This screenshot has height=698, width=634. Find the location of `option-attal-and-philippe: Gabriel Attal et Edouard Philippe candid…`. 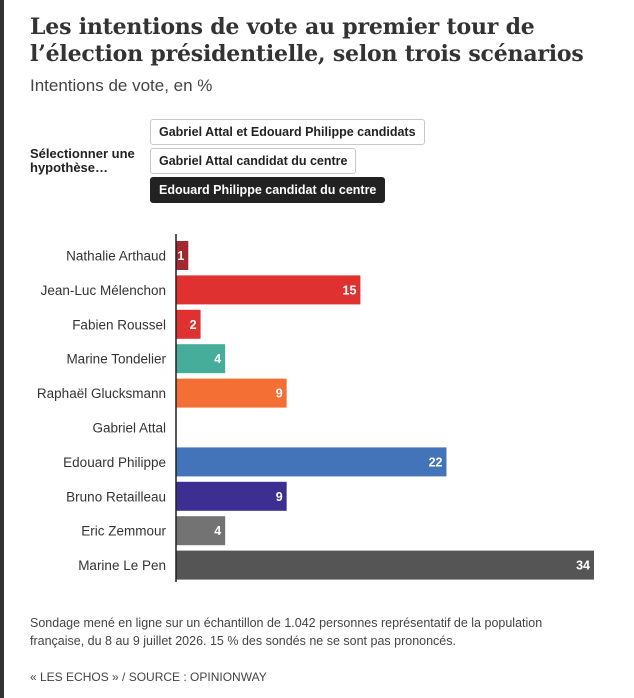

option-attal-and-philippe: Gabriel Attal et Edouard Philippe candid… is located at coordinates (287, 132).